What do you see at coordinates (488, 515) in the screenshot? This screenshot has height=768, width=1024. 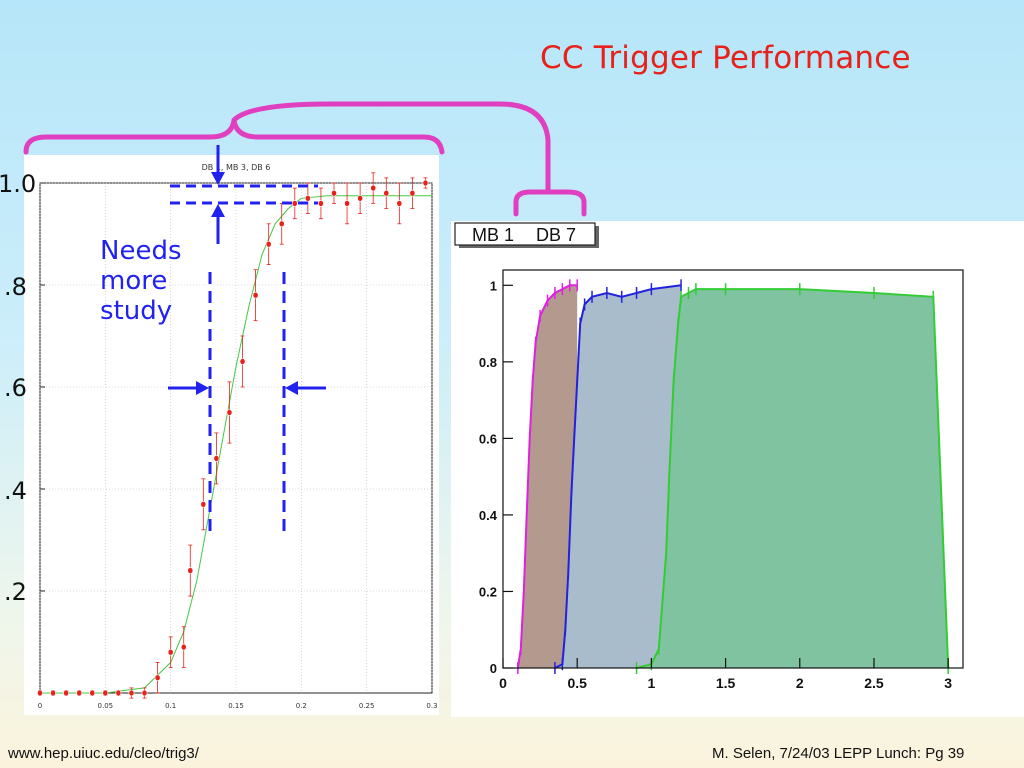 I see `y-tick-label: 0.4` at bounding box center [488, 515].